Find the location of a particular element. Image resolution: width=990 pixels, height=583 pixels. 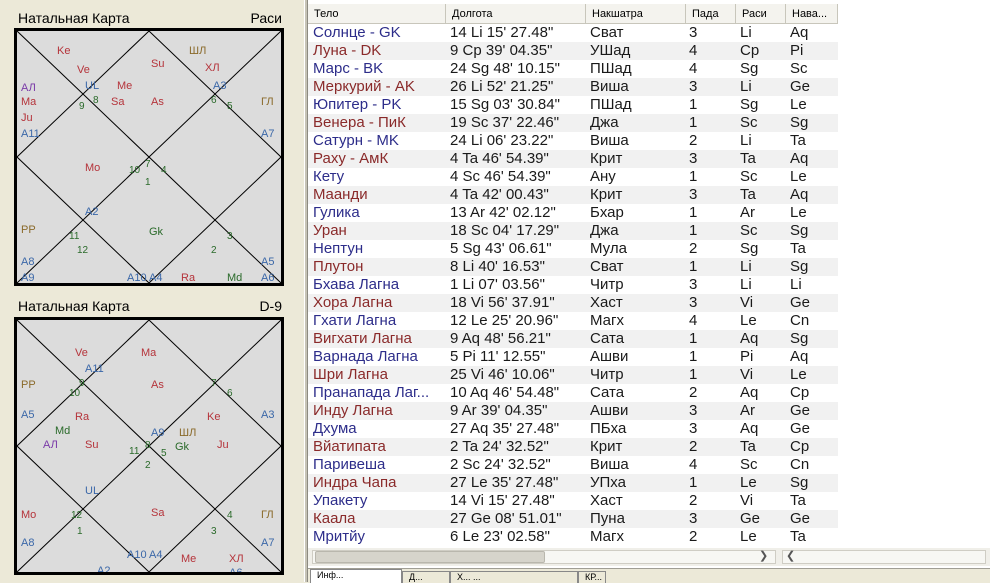

table-row: Солнце - GK 14 Li 15' 27.48" Сват 3 Li Aq is located at coordinates (573, 33).